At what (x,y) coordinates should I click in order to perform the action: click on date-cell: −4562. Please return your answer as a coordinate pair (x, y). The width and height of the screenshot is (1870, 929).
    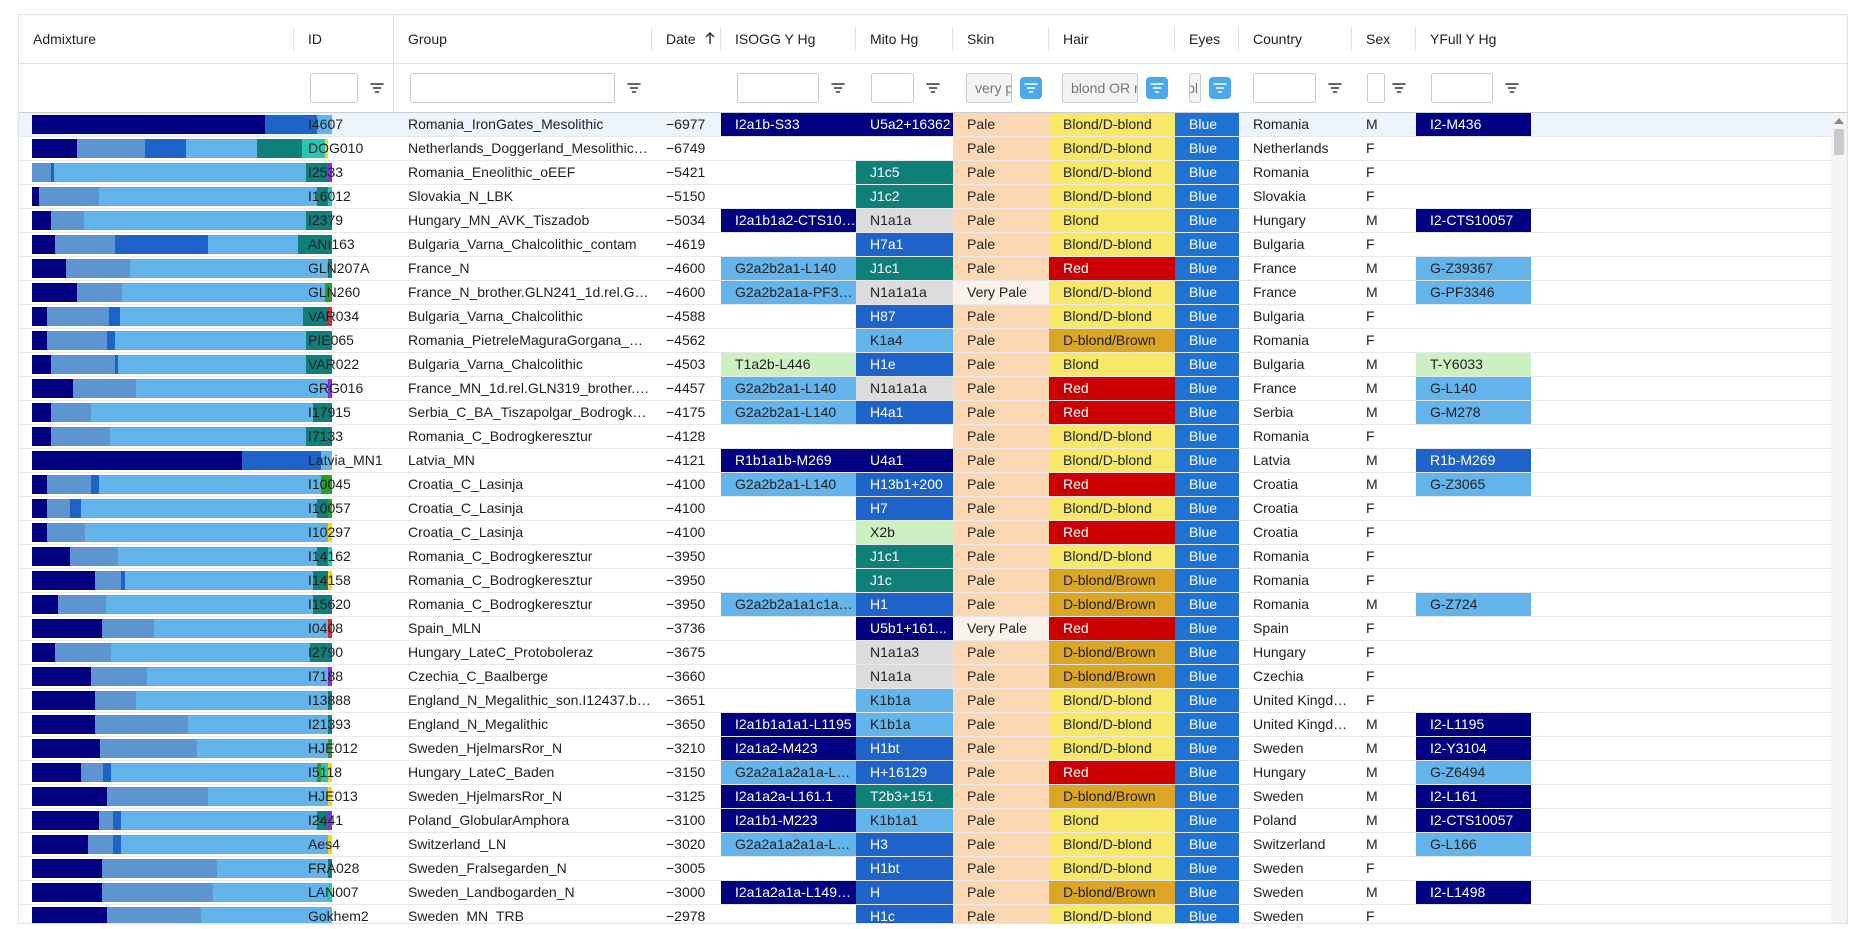
    Looking at the image, I should click on (686, 340).